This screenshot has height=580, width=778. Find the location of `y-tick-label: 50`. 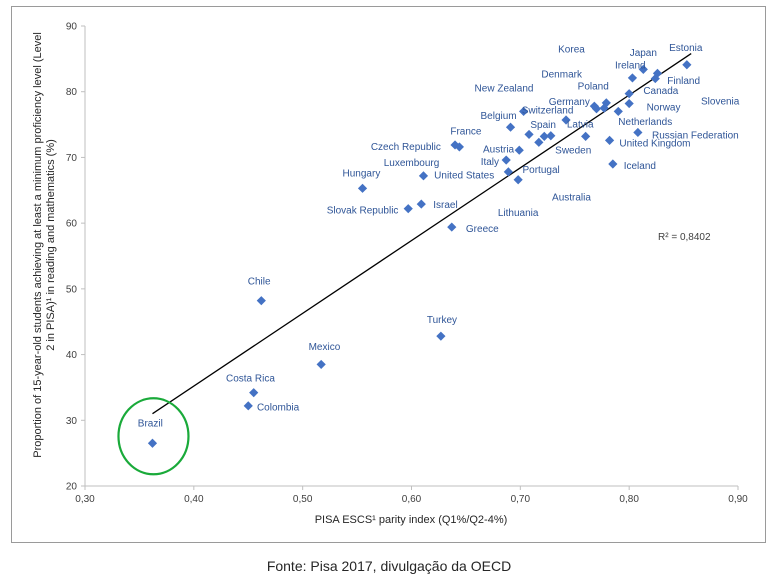

y-tick-label: 50 is located at coordinates (72, 289).